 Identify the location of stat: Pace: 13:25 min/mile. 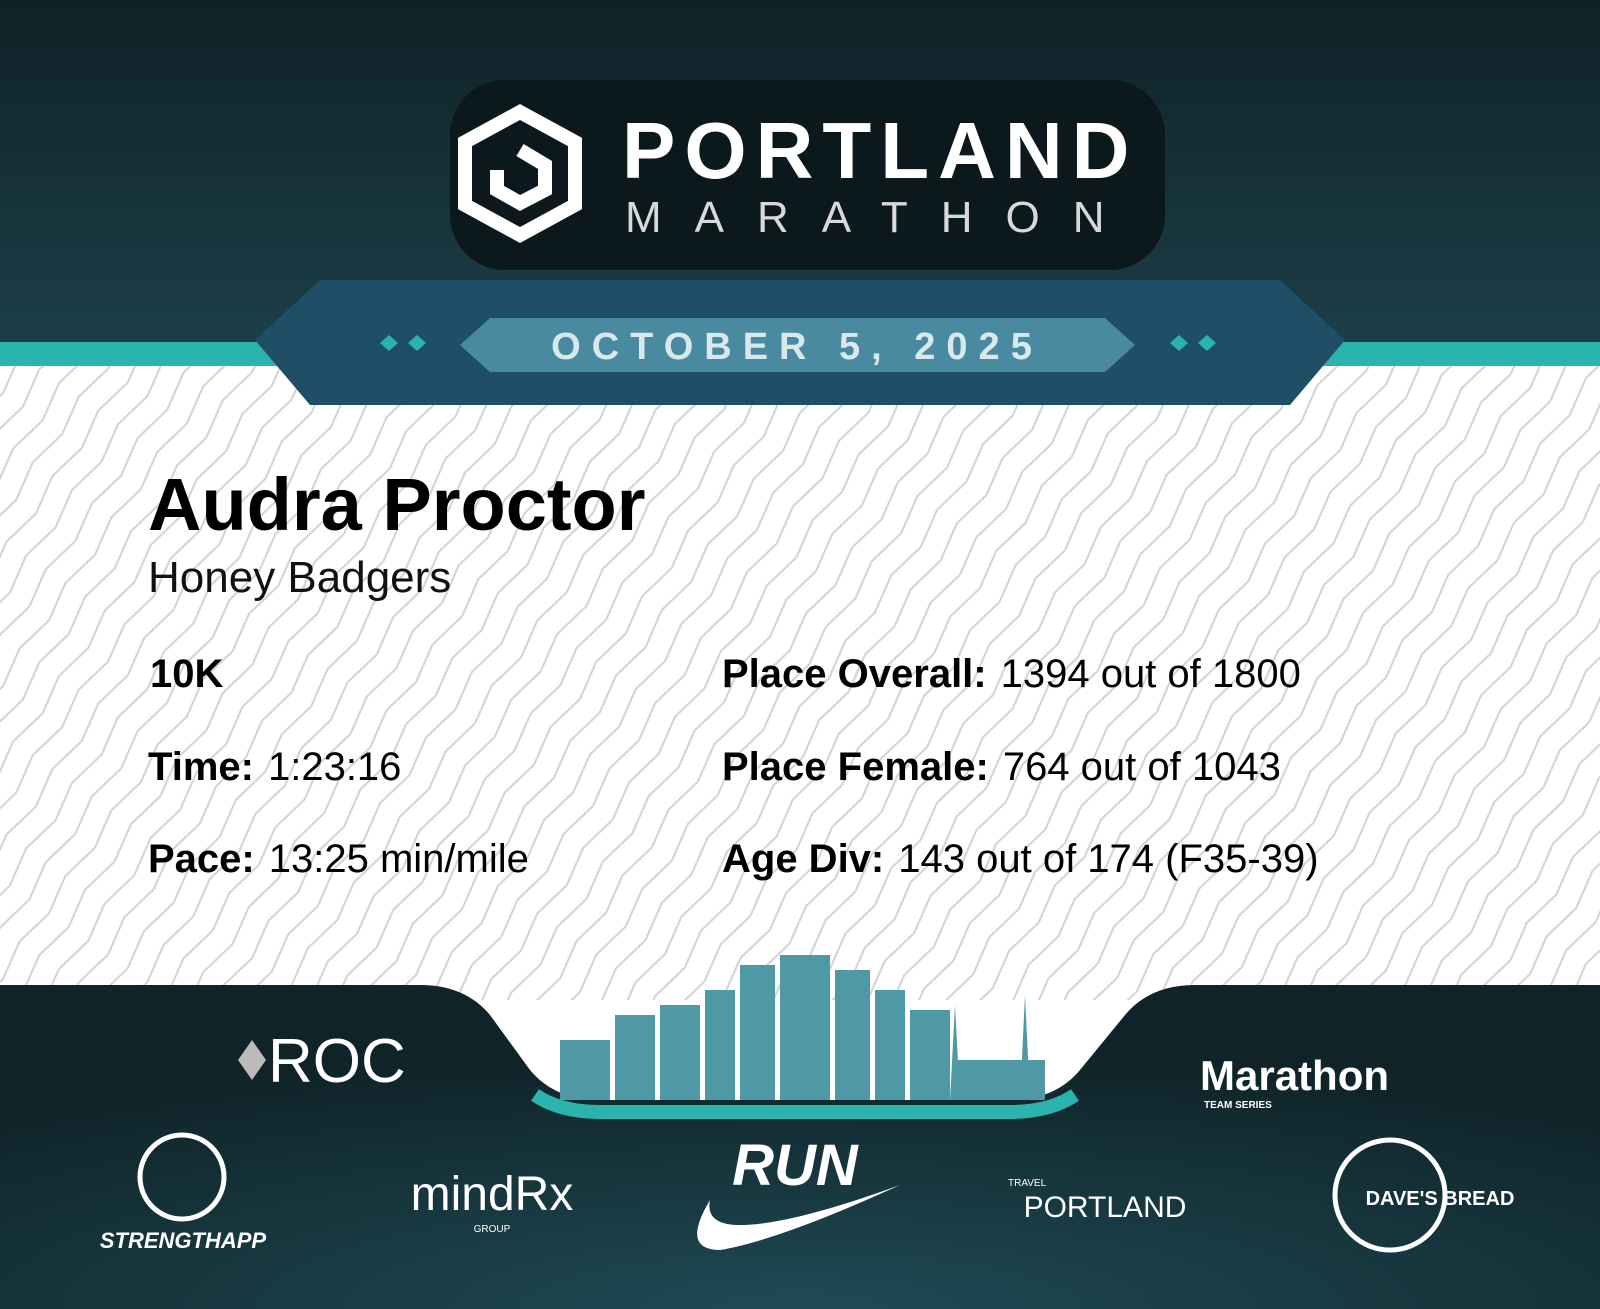
(338, 859).